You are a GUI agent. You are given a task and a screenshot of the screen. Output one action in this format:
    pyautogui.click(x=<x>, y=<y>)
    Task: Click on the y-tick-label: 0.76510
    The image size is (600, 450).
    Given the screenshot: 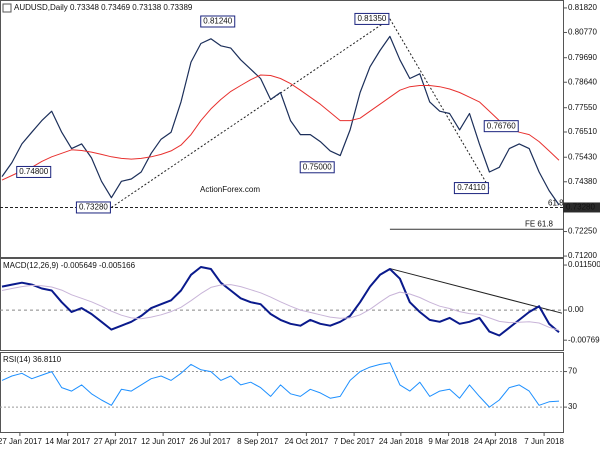 What is the action you would take?
    pyautogui.click(x=582, y=131)
    